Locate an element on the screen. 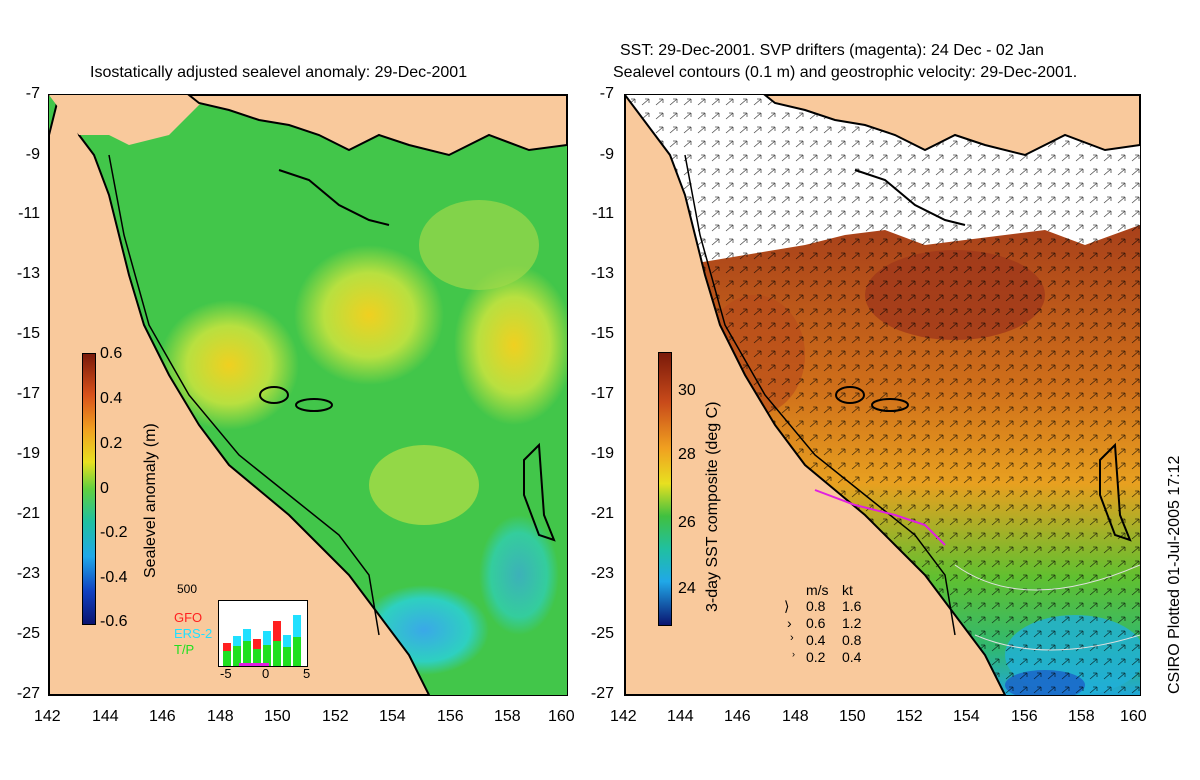 This screenshot has height=780, width=1200. left-lat-tick: -23 is located at coordinates (28, 573).